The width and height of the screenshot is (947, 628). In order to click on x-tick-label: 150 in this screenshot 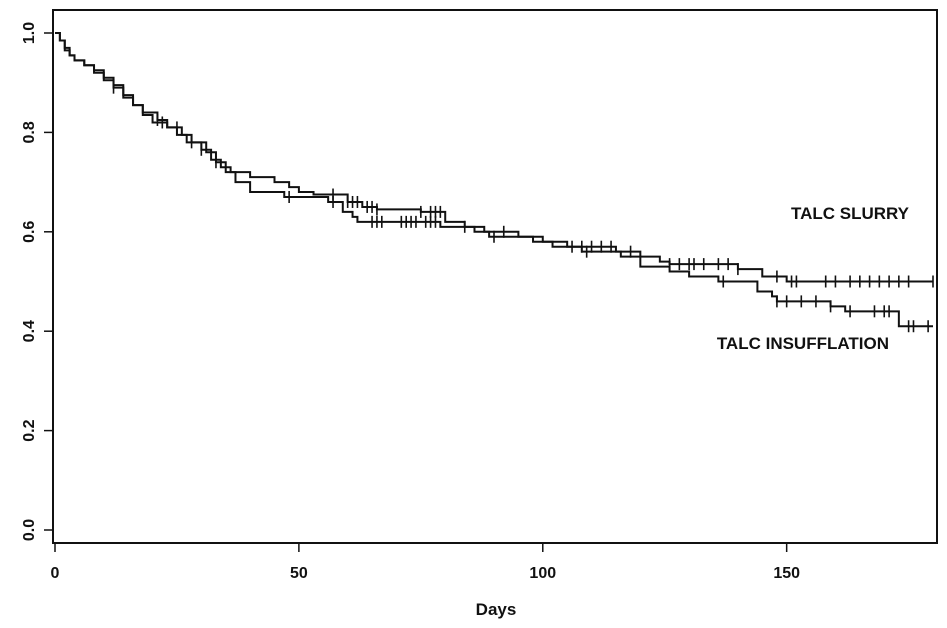, I will do `click(786, 573)`.